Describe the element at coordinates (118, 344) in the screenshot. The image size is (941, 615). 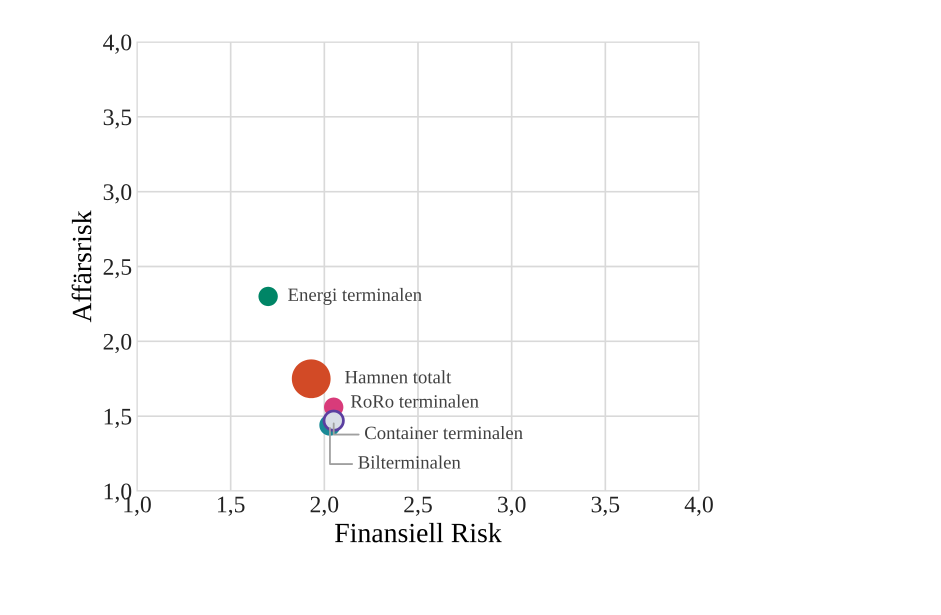
I see `y-tick-label: 2,0` at that location.